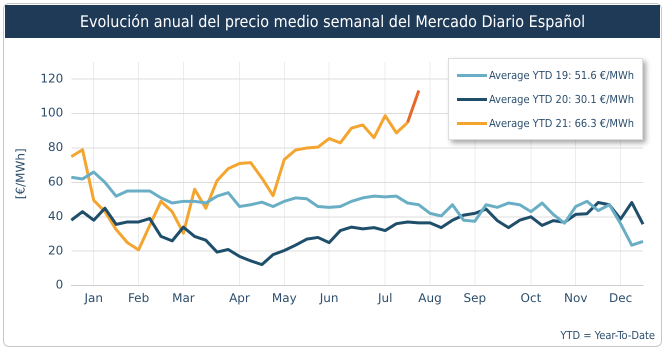 The width and height of the screenshot is (667, 352). What do you see at coordinates (52, 113) in the screenshot?
I see `y-tick-label: 100` at bounding box center [52, 113].